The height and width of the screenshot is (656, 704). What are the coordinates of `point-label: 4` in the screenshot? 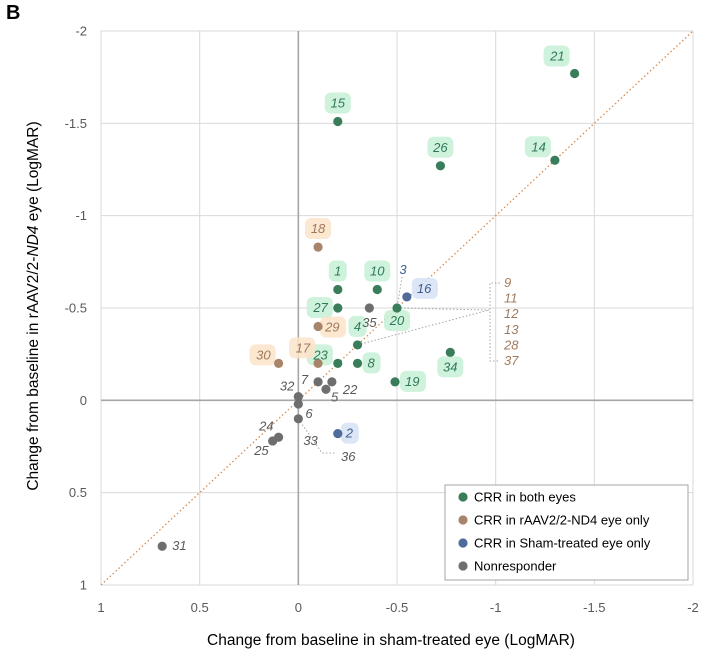 It's located at (357, 326).